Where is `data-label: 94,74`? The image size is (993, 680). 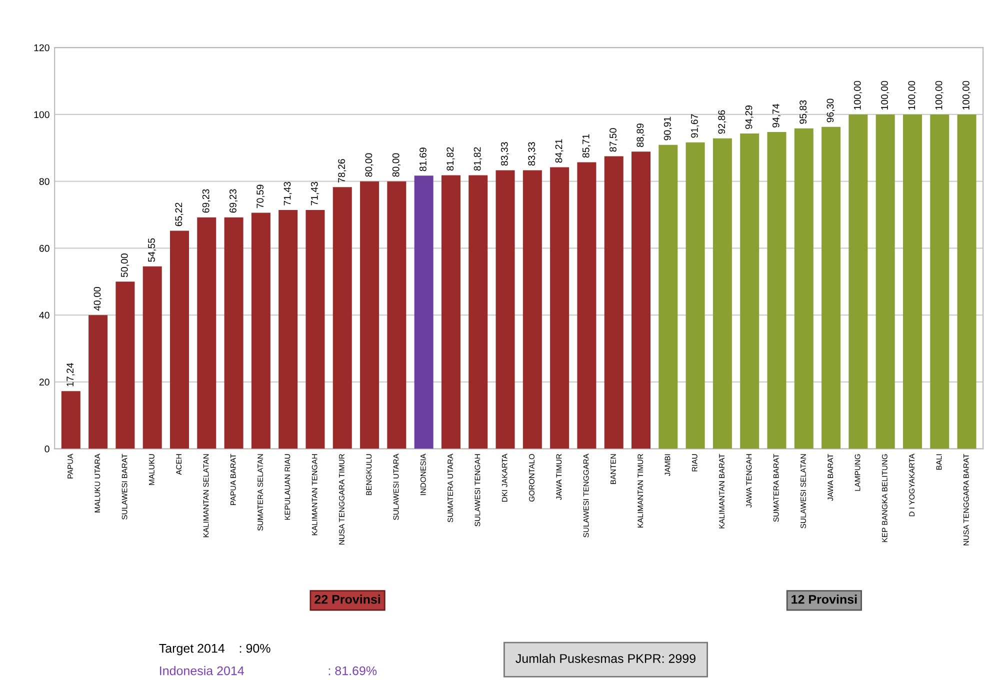 data-label: 94,74 is located at coordinates (776, 116).